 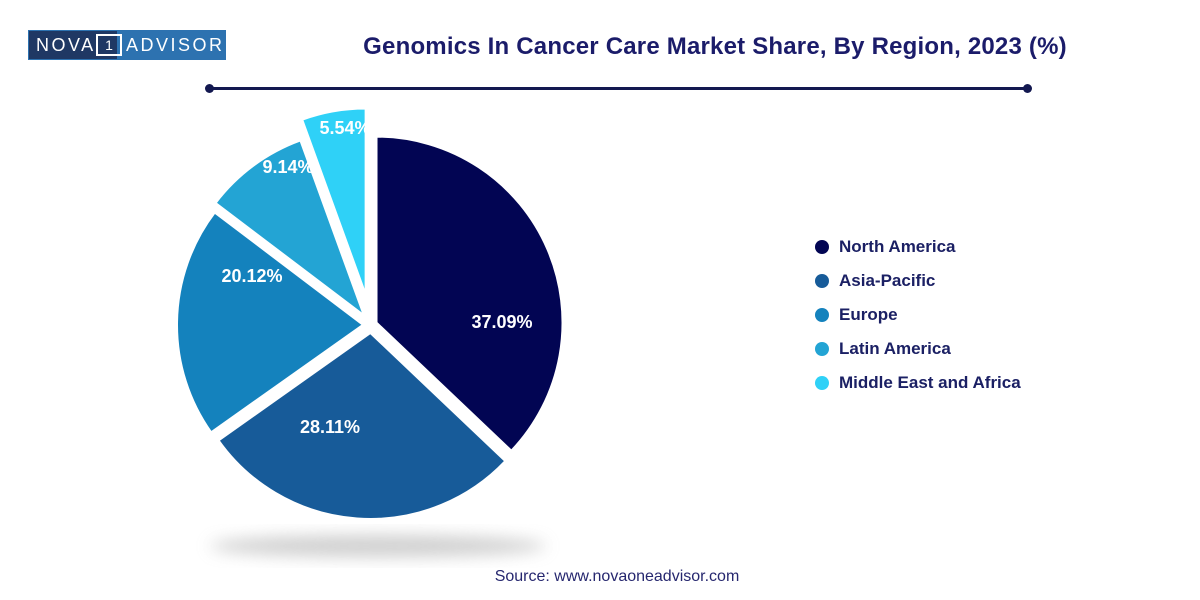 What do you see at coordinates (287, 167) in the screenshot?
I see `pie-value-label-latin-america: 9.14%` at bounding box center [287, 167].